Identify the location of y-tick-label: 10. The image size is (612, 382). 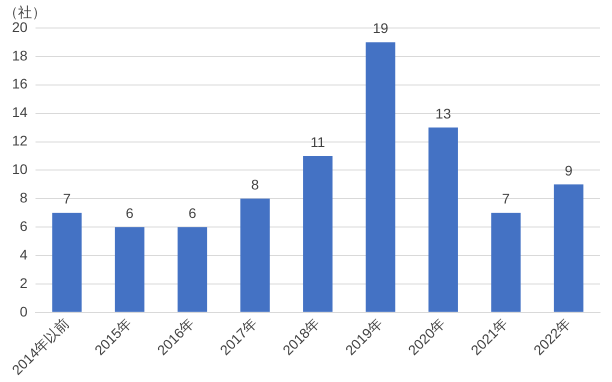
(20, 169).